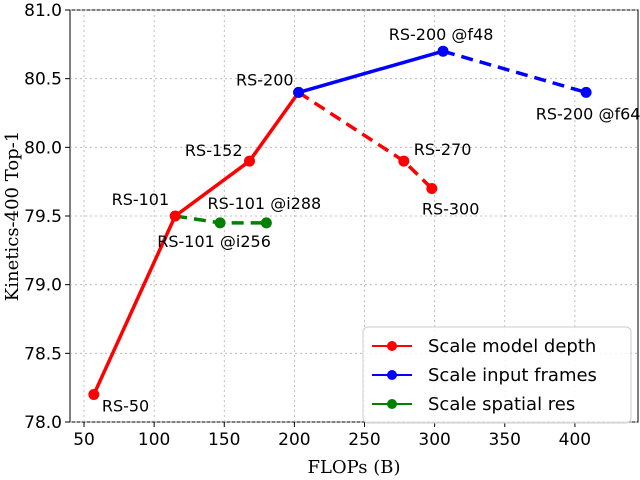  I want to click on legend-item-frames: Scale input frames, so click(484, 375).